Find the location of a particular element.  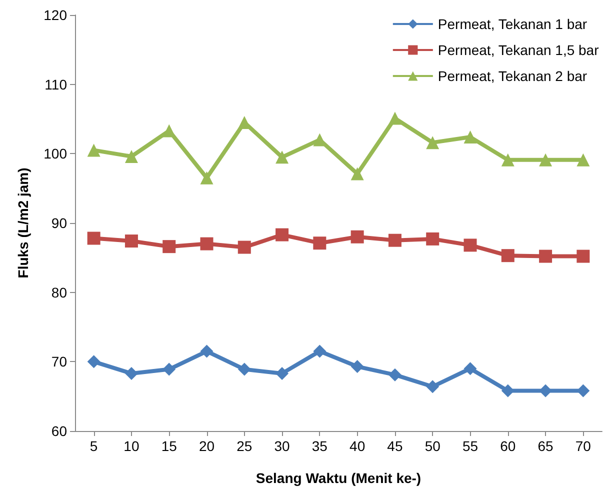

x-tick-label: 50 is located at coordinates (432, 446).